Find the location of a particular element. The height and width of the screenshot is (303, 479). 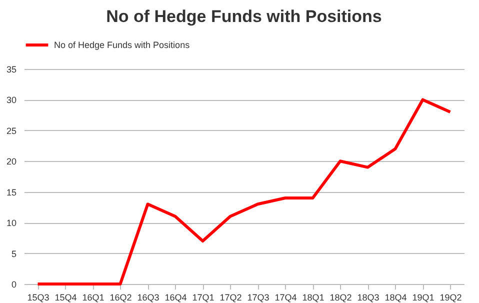

x-tick-label: 19Q1 is located at coordinates (423, 297).